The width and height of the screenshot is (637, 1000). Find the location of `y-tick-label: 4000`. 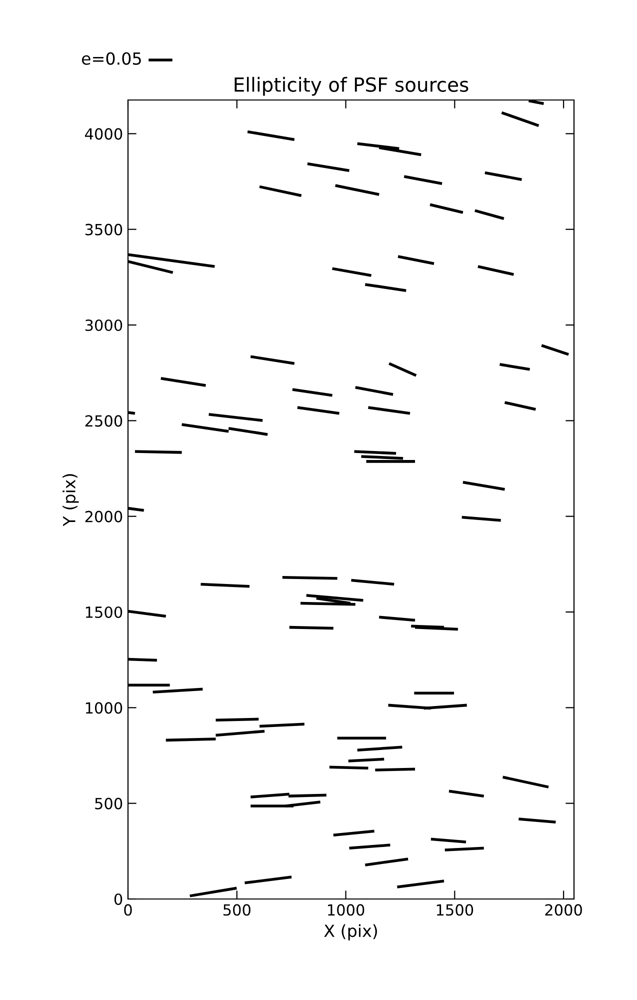

y-tick-label: 4000 is located at coordinates (103, 134).